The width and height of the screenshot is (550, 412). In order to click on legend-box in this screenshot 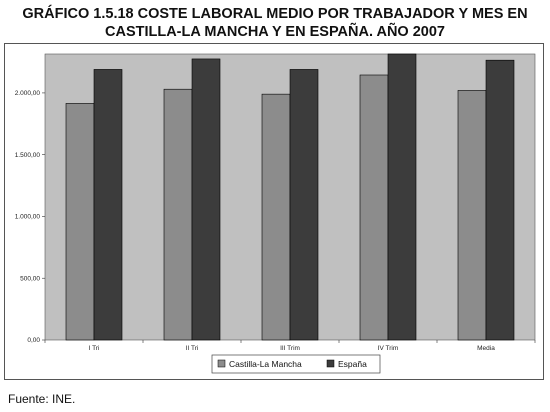, I will do `click(296, 364)`.